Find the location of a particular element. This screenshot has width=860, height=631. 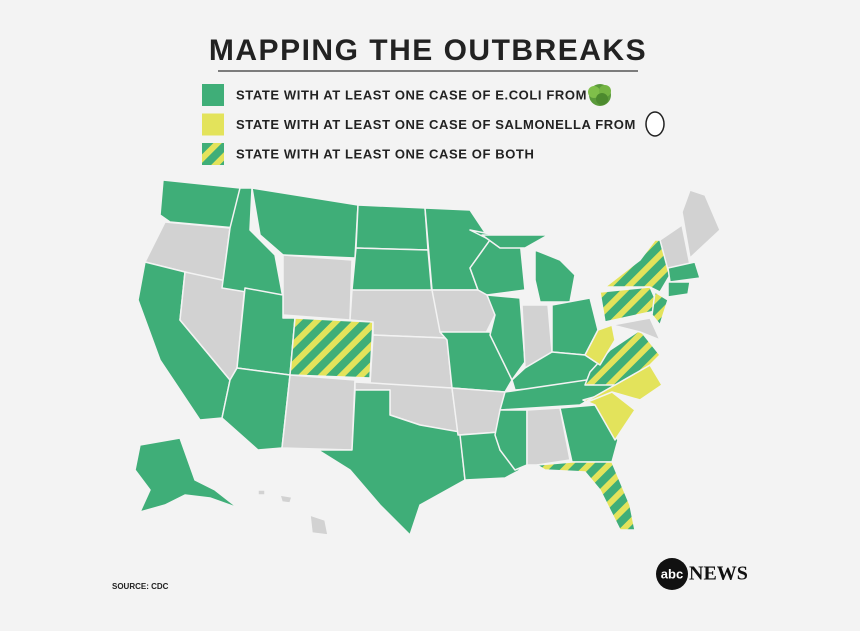

logo-text: NEWS is located at coordinates (718, 574).